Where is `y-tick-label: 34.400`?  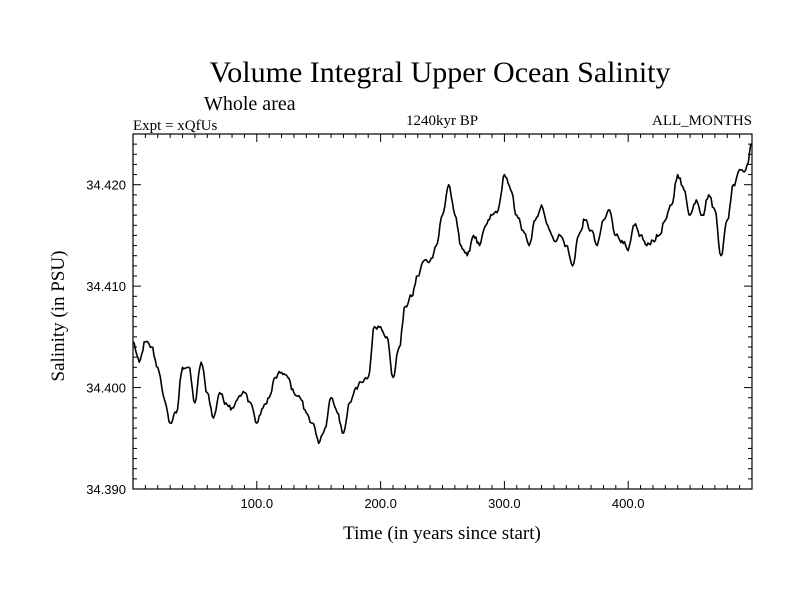 y-tick-label: 34.400 is located at coordinates (106, 388).